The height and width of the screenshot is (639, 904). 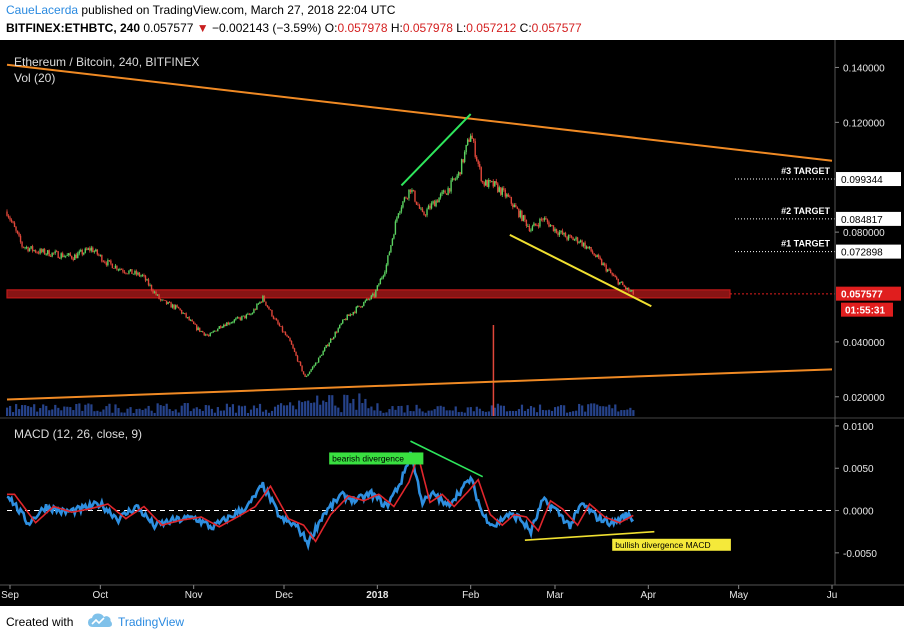 I want to click on volume-spike-bar, so click(x=493, y=370).